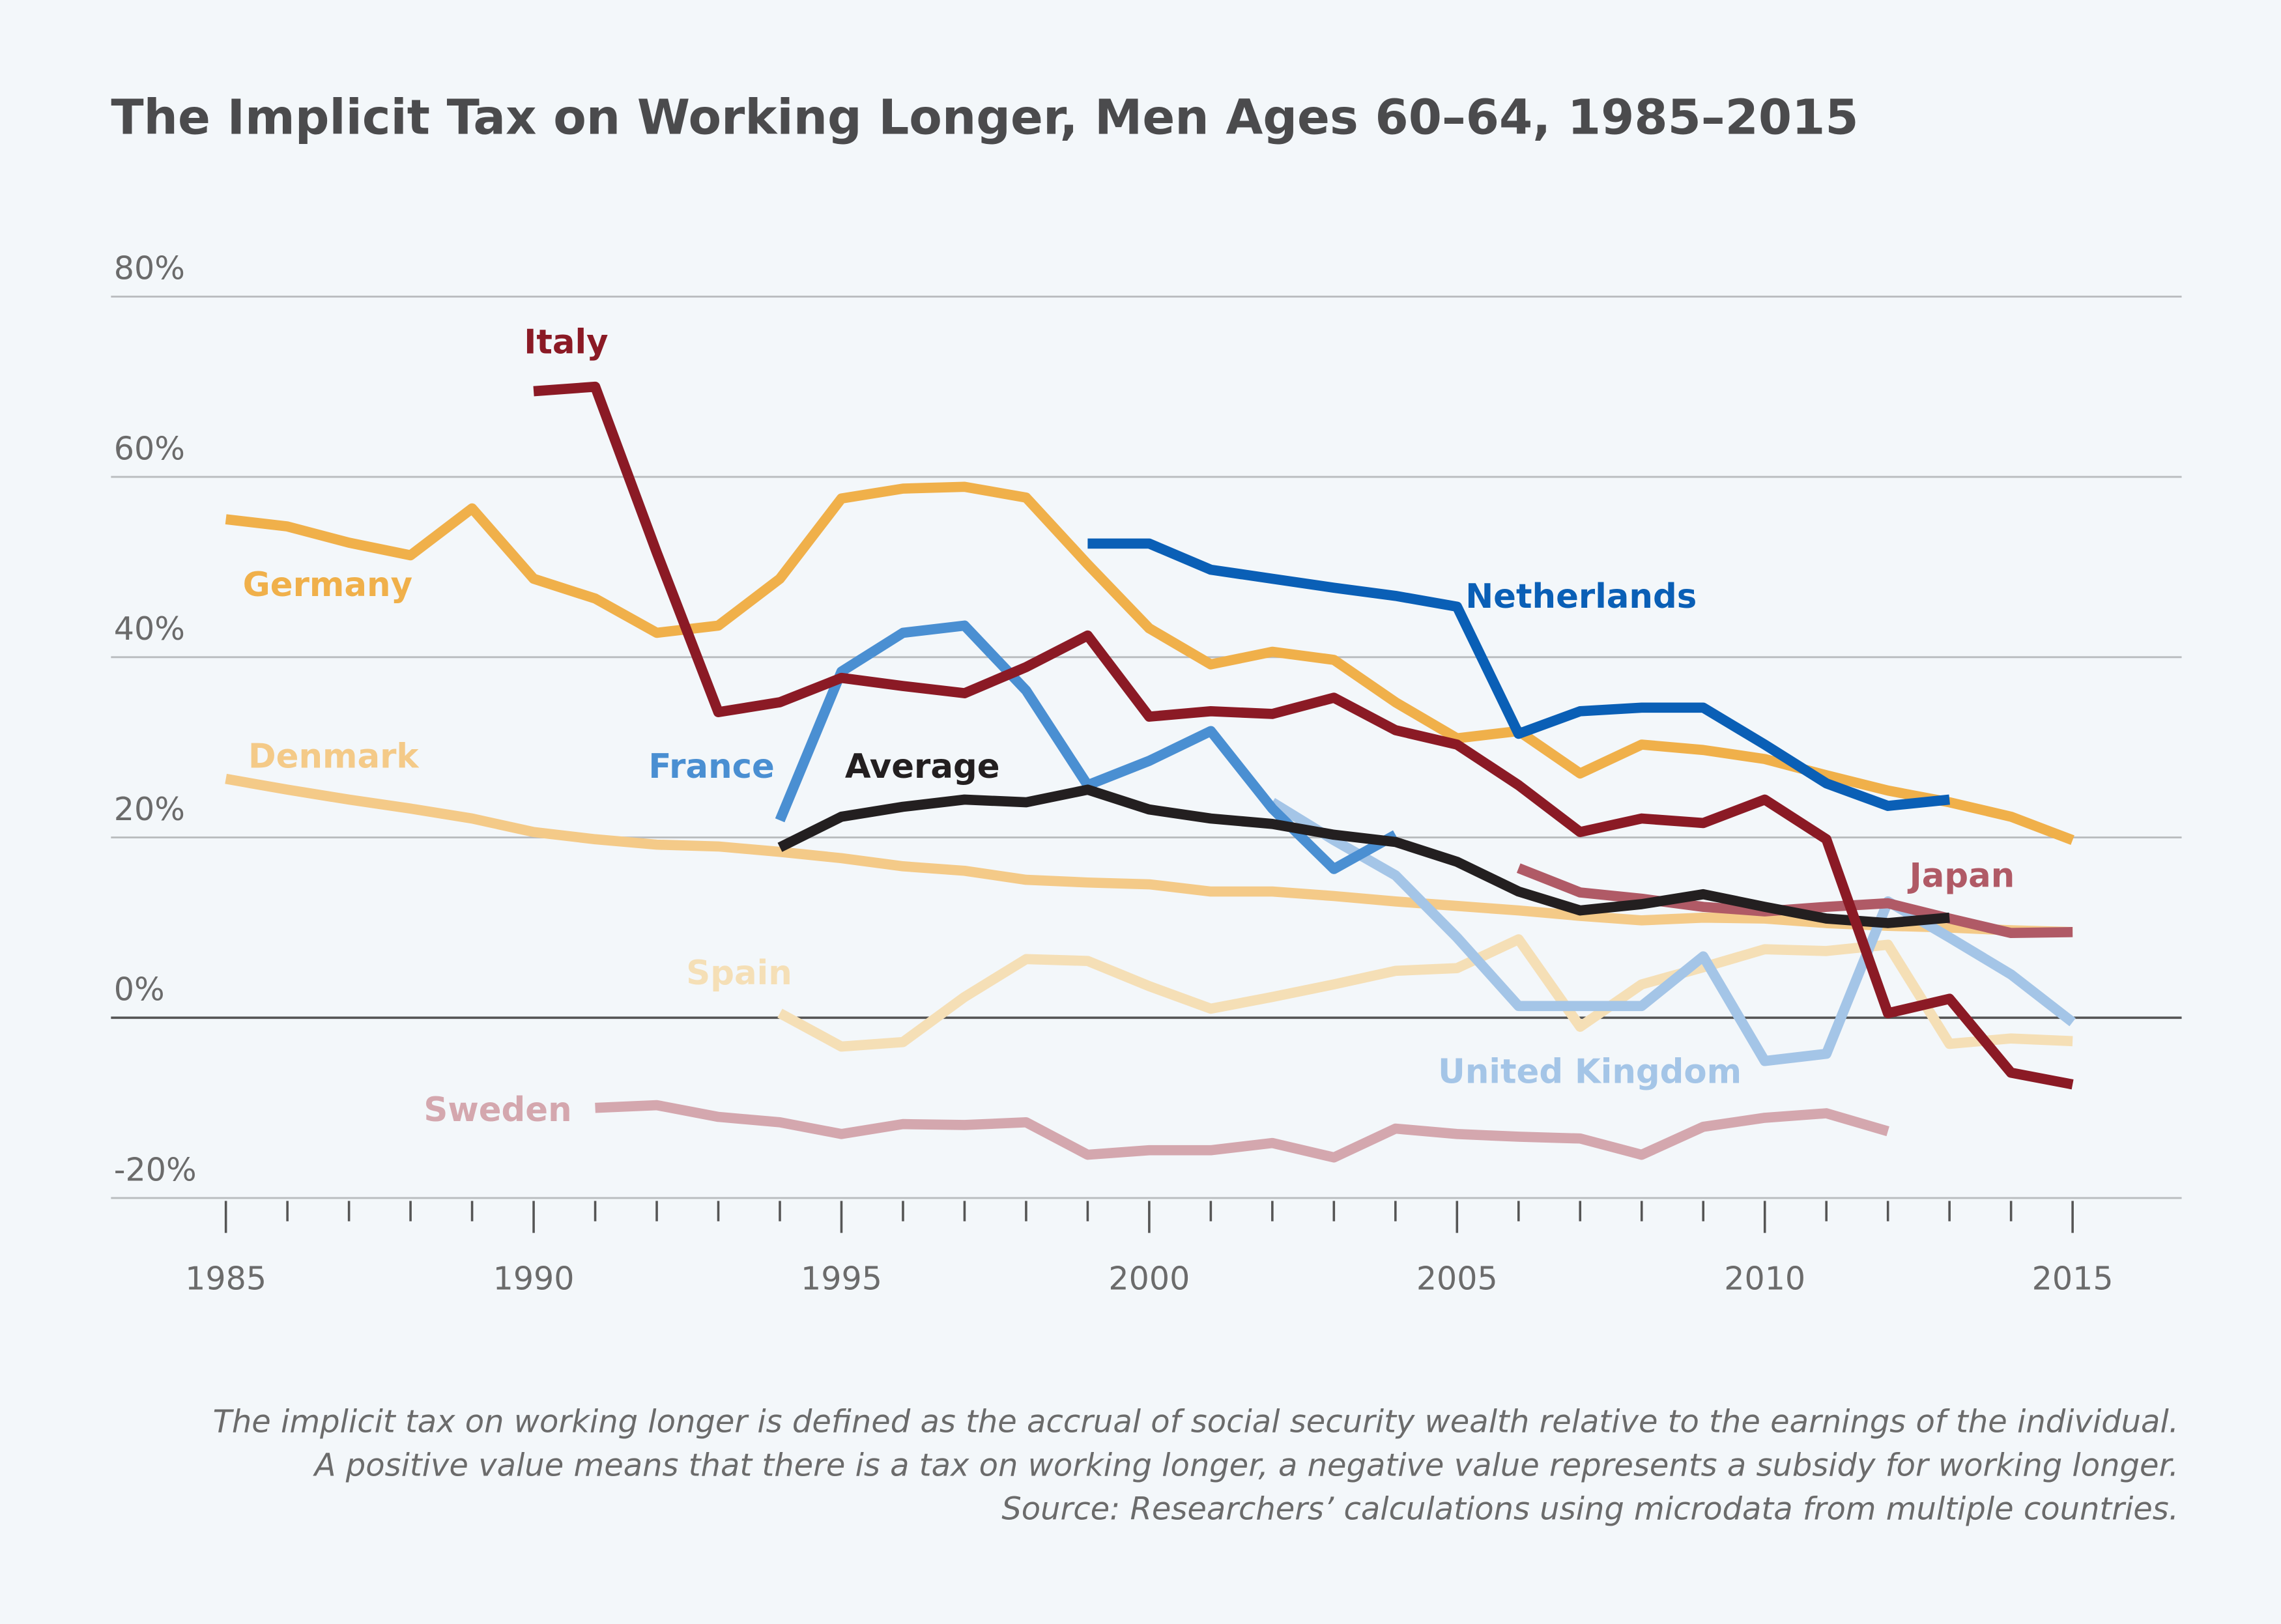  Describe the element at coordinates (139, 989) in the screenshot. I see `y-tick-label: 0%` at that location.